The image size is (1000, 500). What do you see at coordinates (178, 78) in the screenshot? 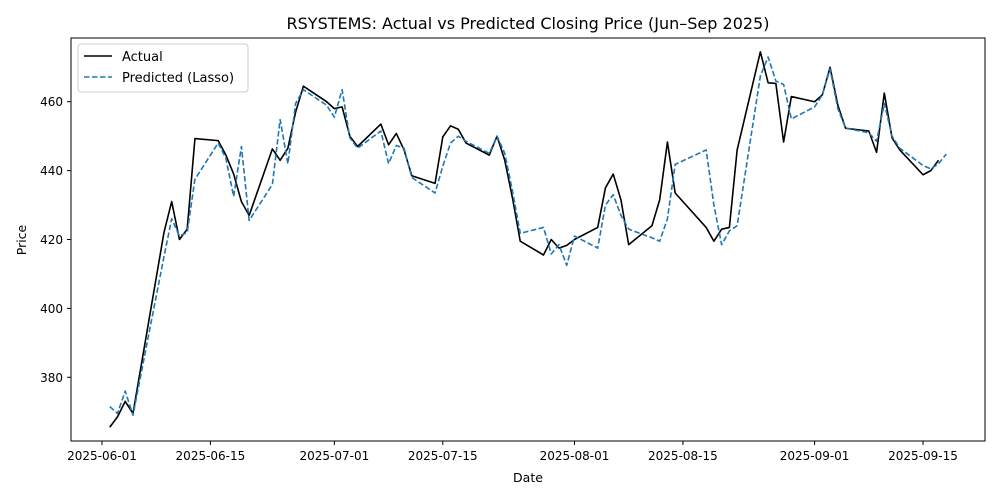
I see `legend-label-predicted: Predicted (Lasso)` at bounding box center [178, 78].